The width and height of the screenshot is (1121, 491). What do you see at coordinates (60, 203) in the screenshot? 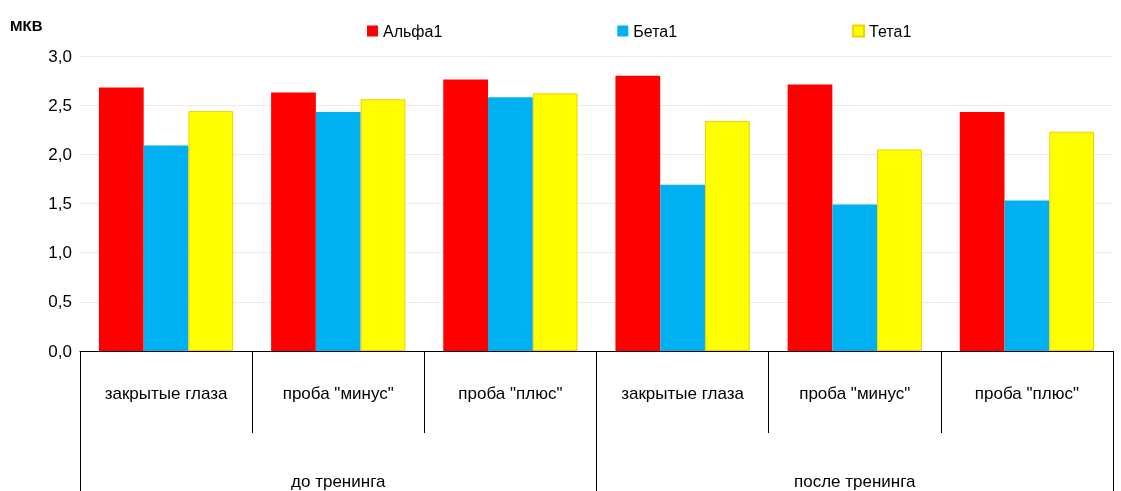
I see `y-tick-label: 1,5` at bounding box center [60, 203].